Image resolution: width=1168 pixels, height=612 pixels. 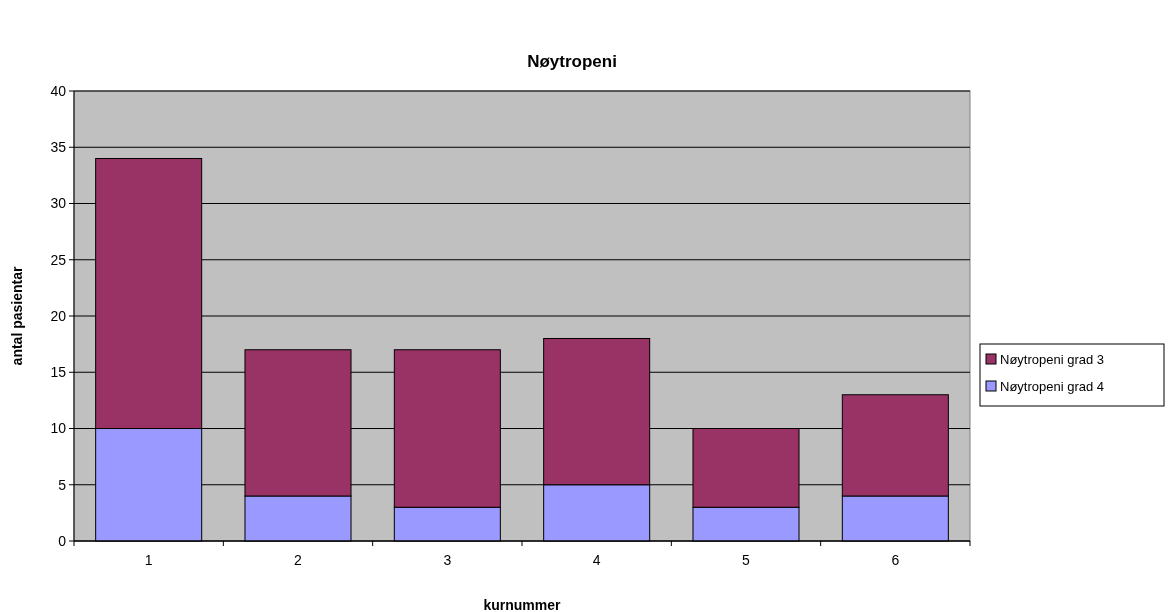 I want to click on x-axis-title: kurnummer, so click(x=522, y=604).